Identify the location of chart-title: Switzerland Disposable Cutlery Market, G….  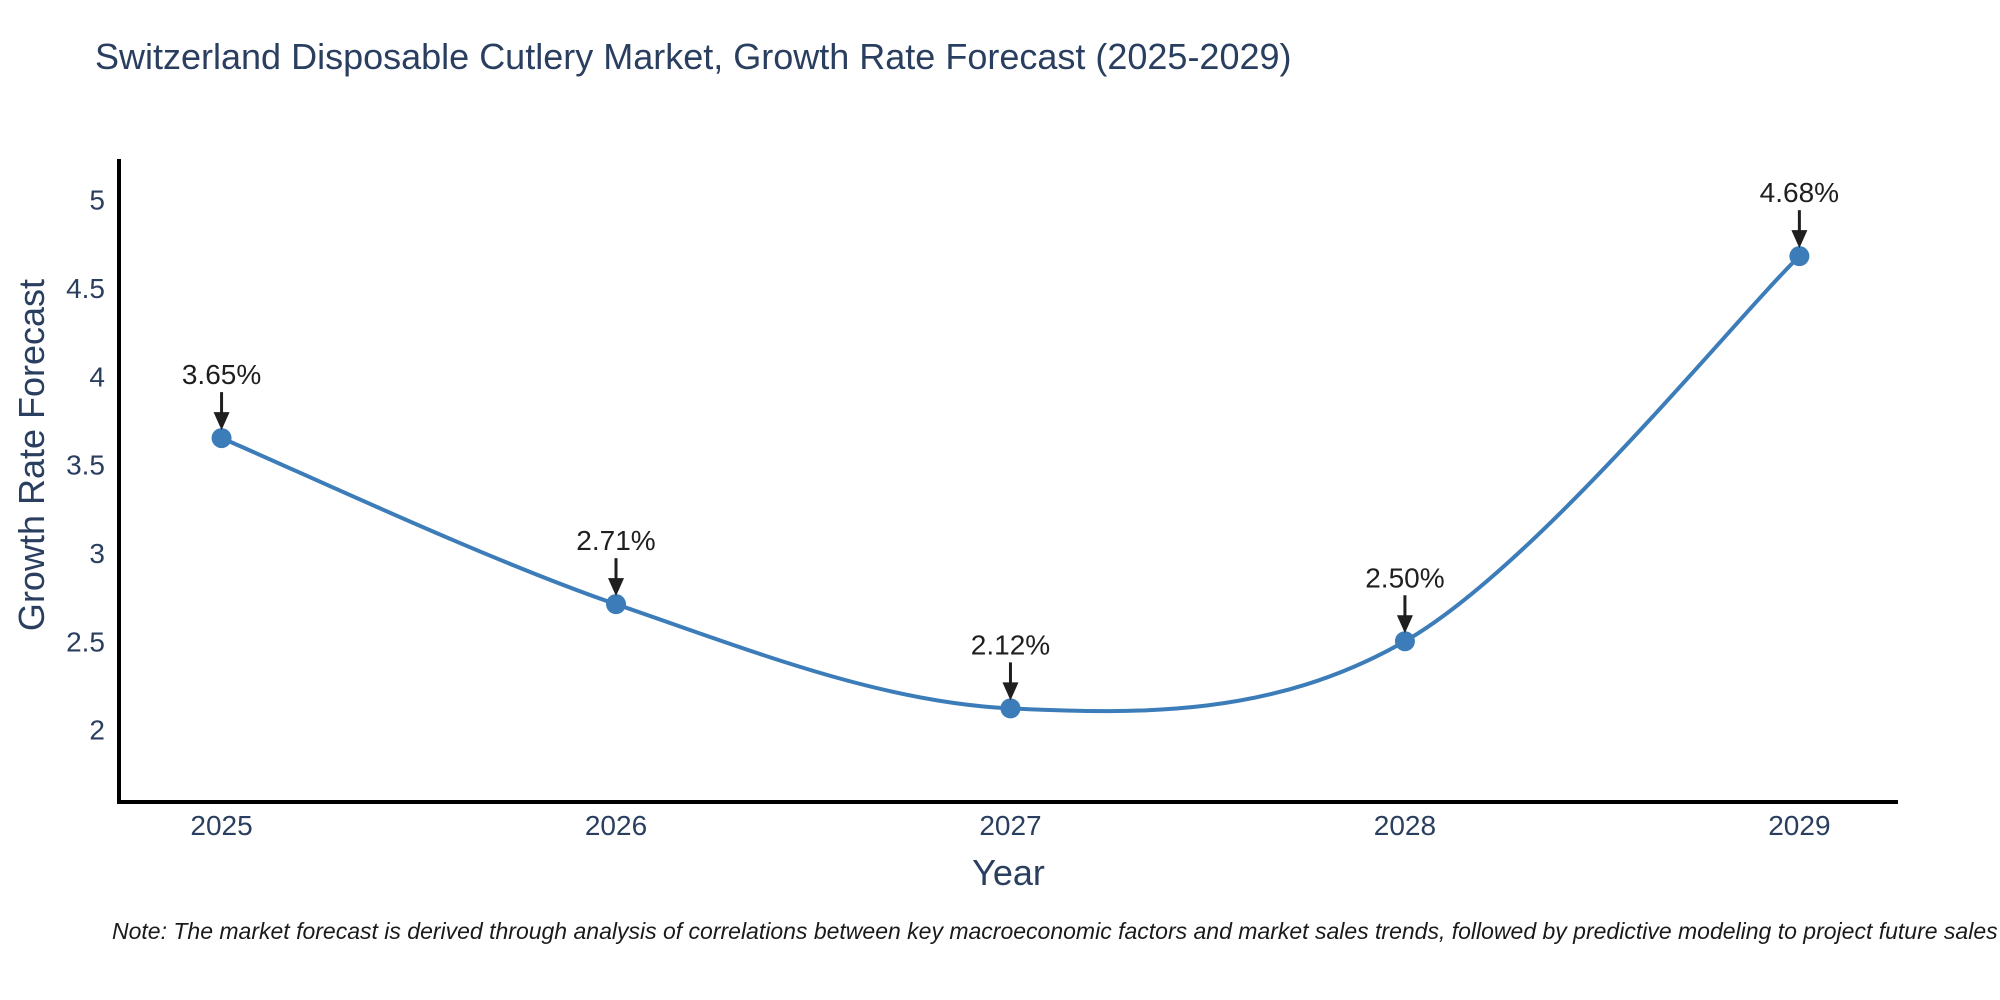
(693, 56).